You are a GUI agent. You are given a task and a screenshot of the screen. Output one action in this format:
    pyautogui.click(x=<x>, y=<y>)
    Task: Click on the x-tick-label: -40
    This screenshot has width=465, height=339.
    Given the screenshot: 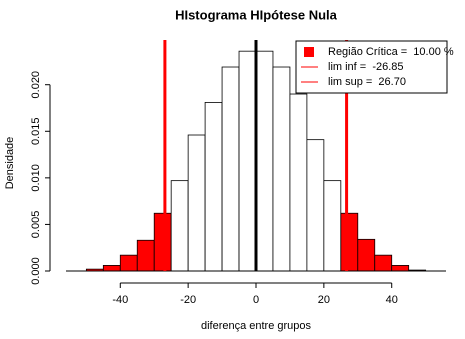 What is the action you would take?
    pyautogui.click(x=120, y=300)
    